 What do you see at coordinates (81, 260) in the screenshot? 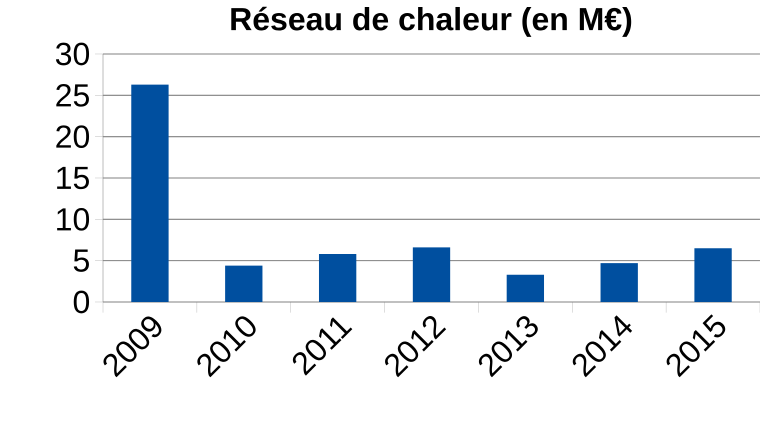
I see `y-tick-label: 5` at bounding box center [81, 260].